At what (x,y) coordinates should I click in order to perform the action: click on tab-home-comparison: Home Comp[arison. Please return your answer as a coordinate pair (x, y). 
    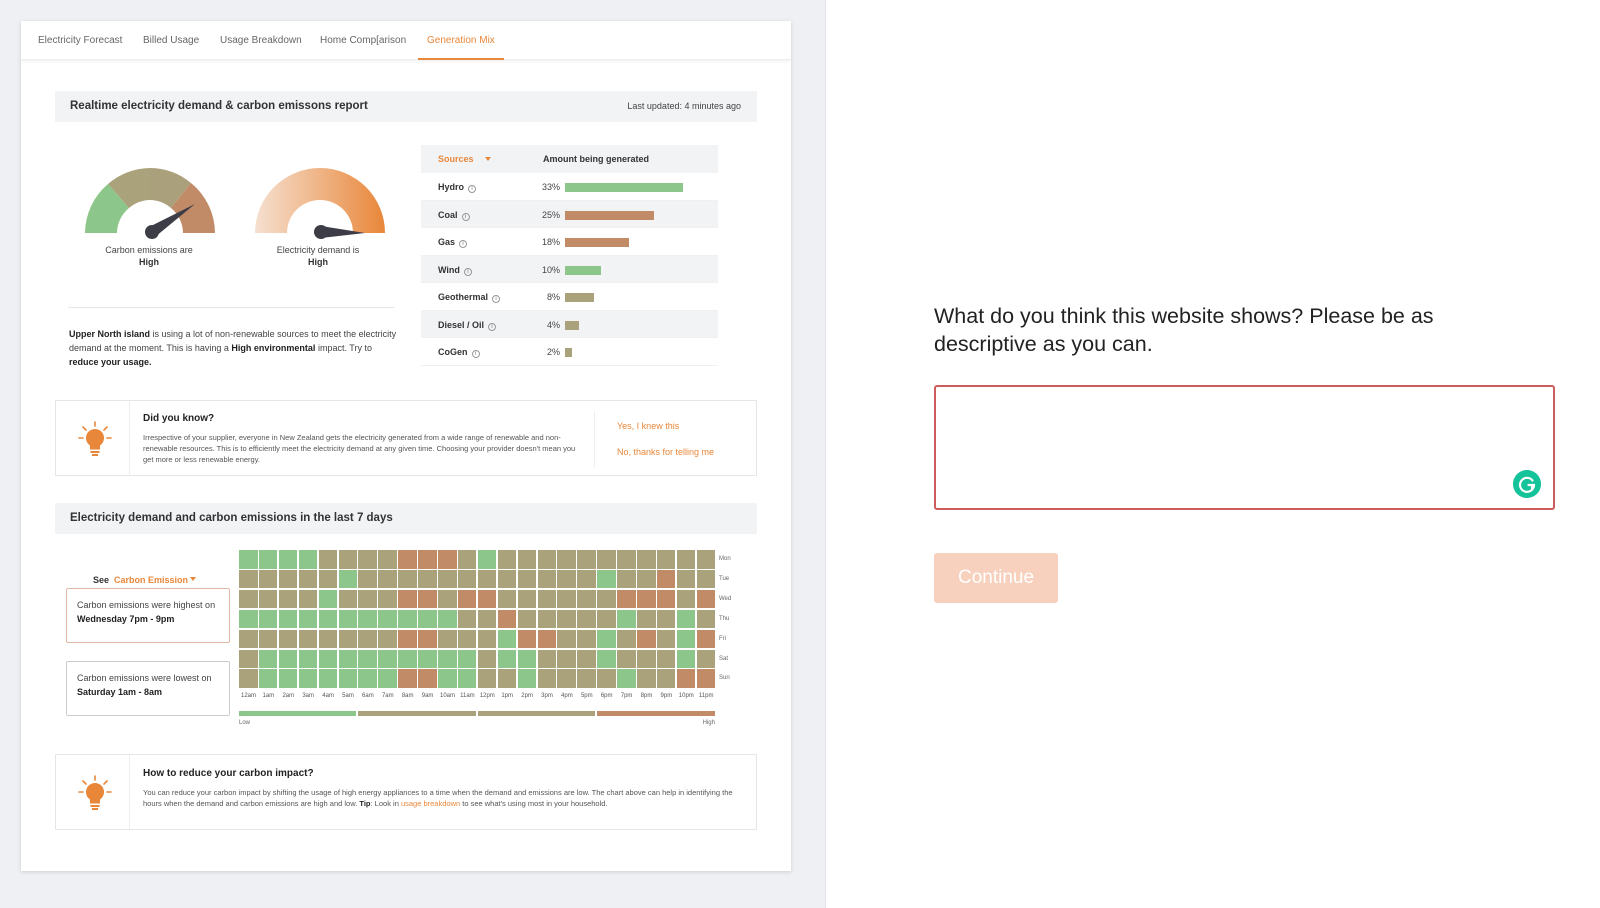
    Looking at the image, I should click on (363, 40).